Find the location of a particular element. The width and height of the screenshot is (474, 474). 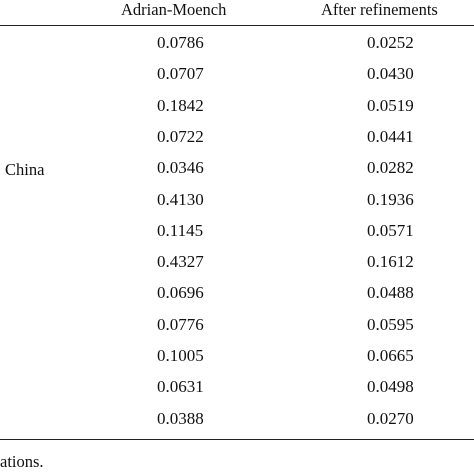

cell-adrian-moench: 0.4327 is located at coordinates (180, 262).